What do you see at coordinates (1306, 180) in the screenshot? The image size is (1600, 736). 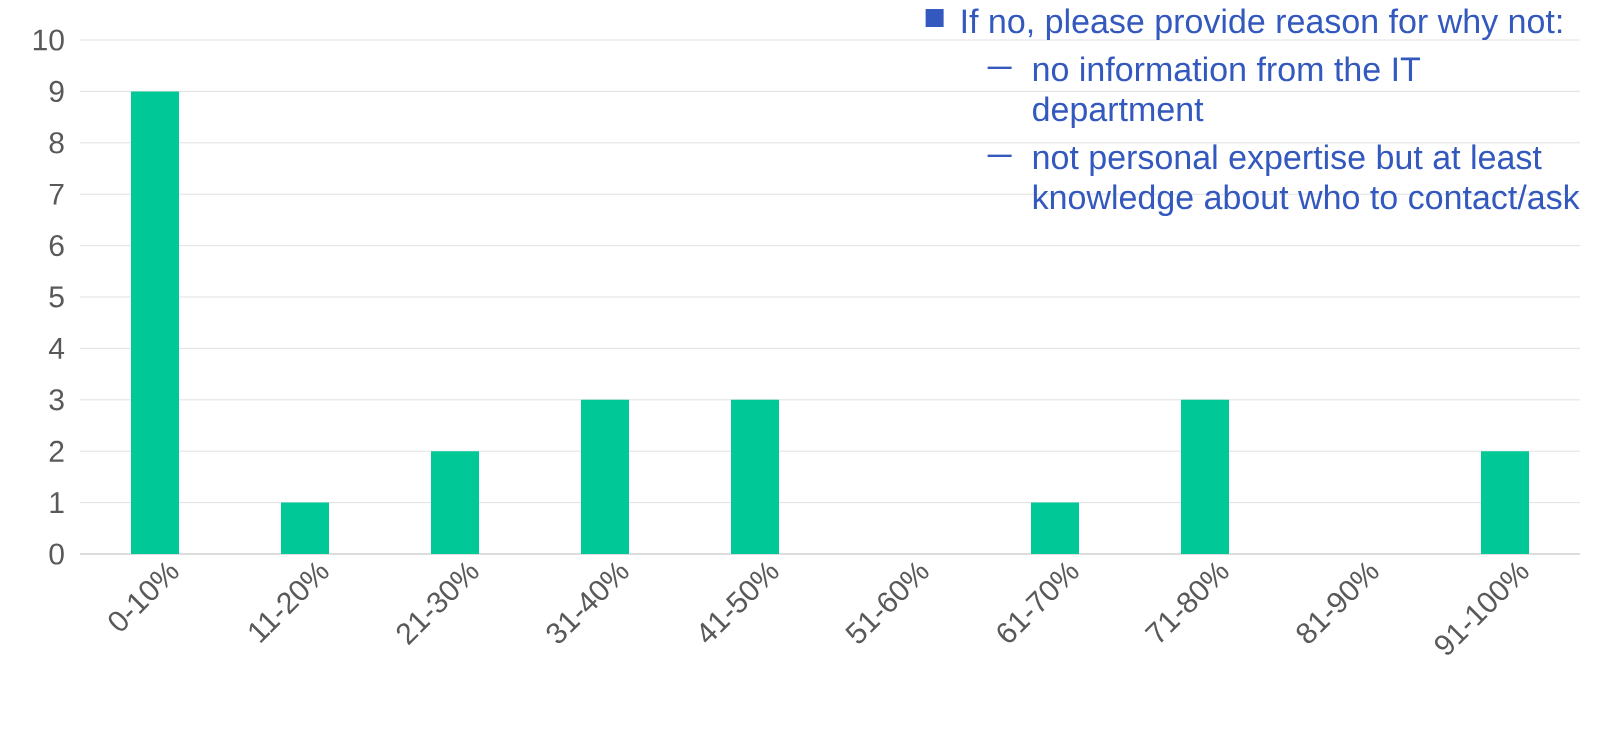 I see `annotation: not personal expertise but at least knowledge about who to contact/ask` at bounding box center [1306, 180].